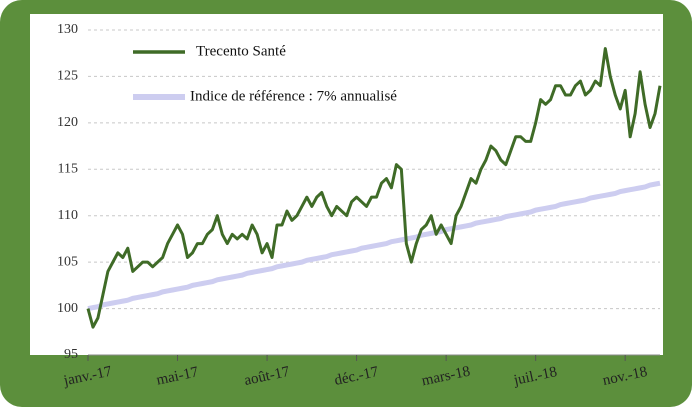 The image size is (692, 407). Describe the element at coordinates (68, 169) in the screenshot. I see `y-tick-label: 115` at that location.